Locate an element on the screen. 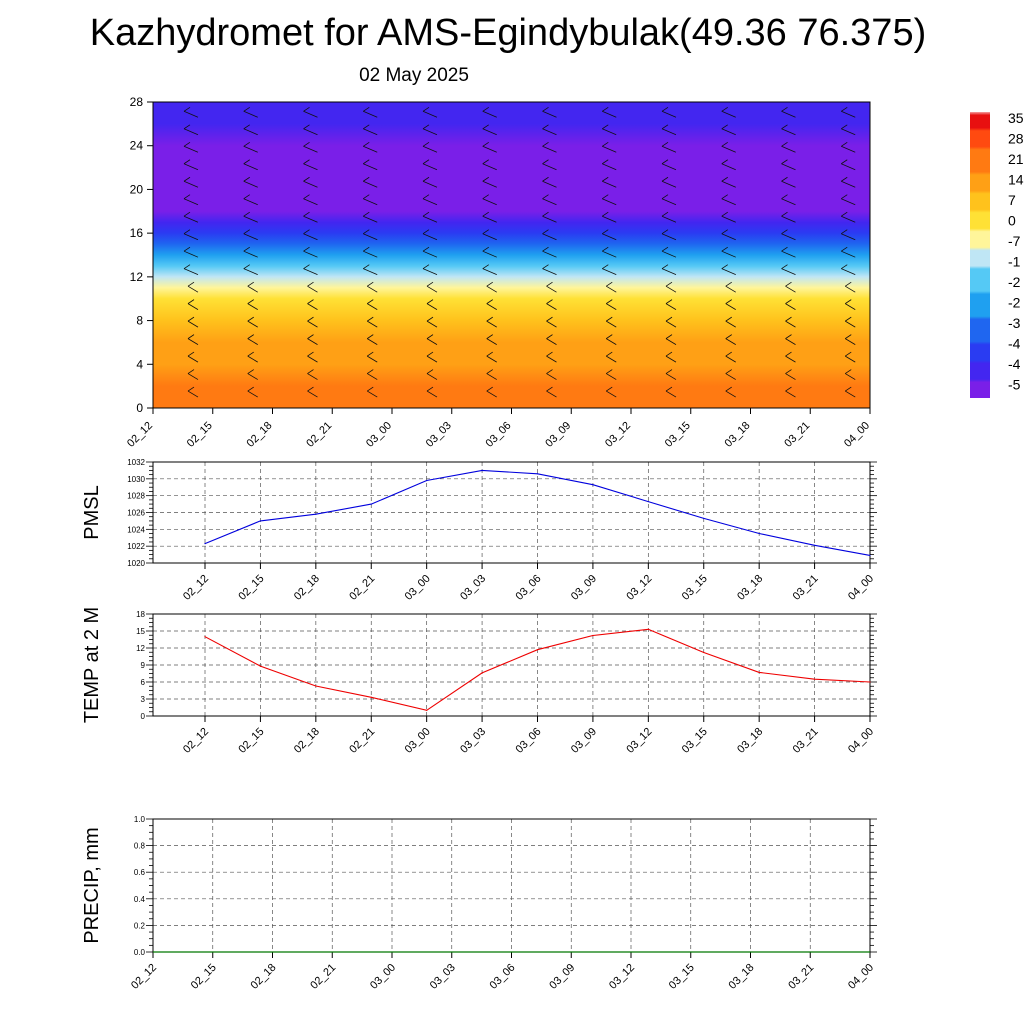  grid-lines is located at coordinates (511, 885).